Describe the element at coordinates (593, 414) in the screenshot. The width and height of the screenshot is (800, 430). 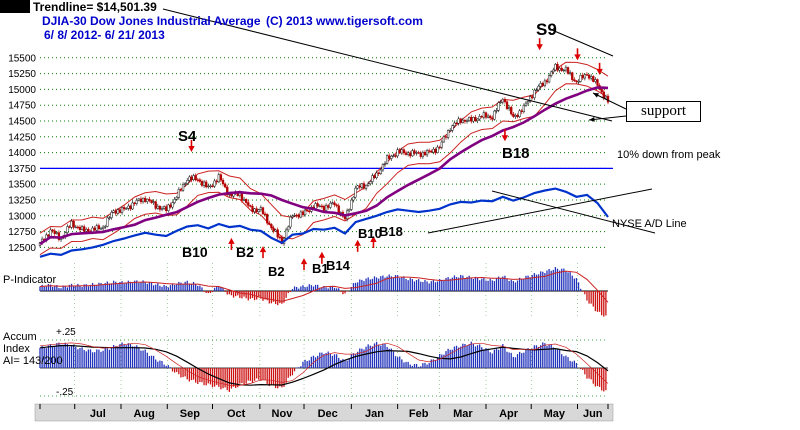
I see `svg-text: Jun` at that location.